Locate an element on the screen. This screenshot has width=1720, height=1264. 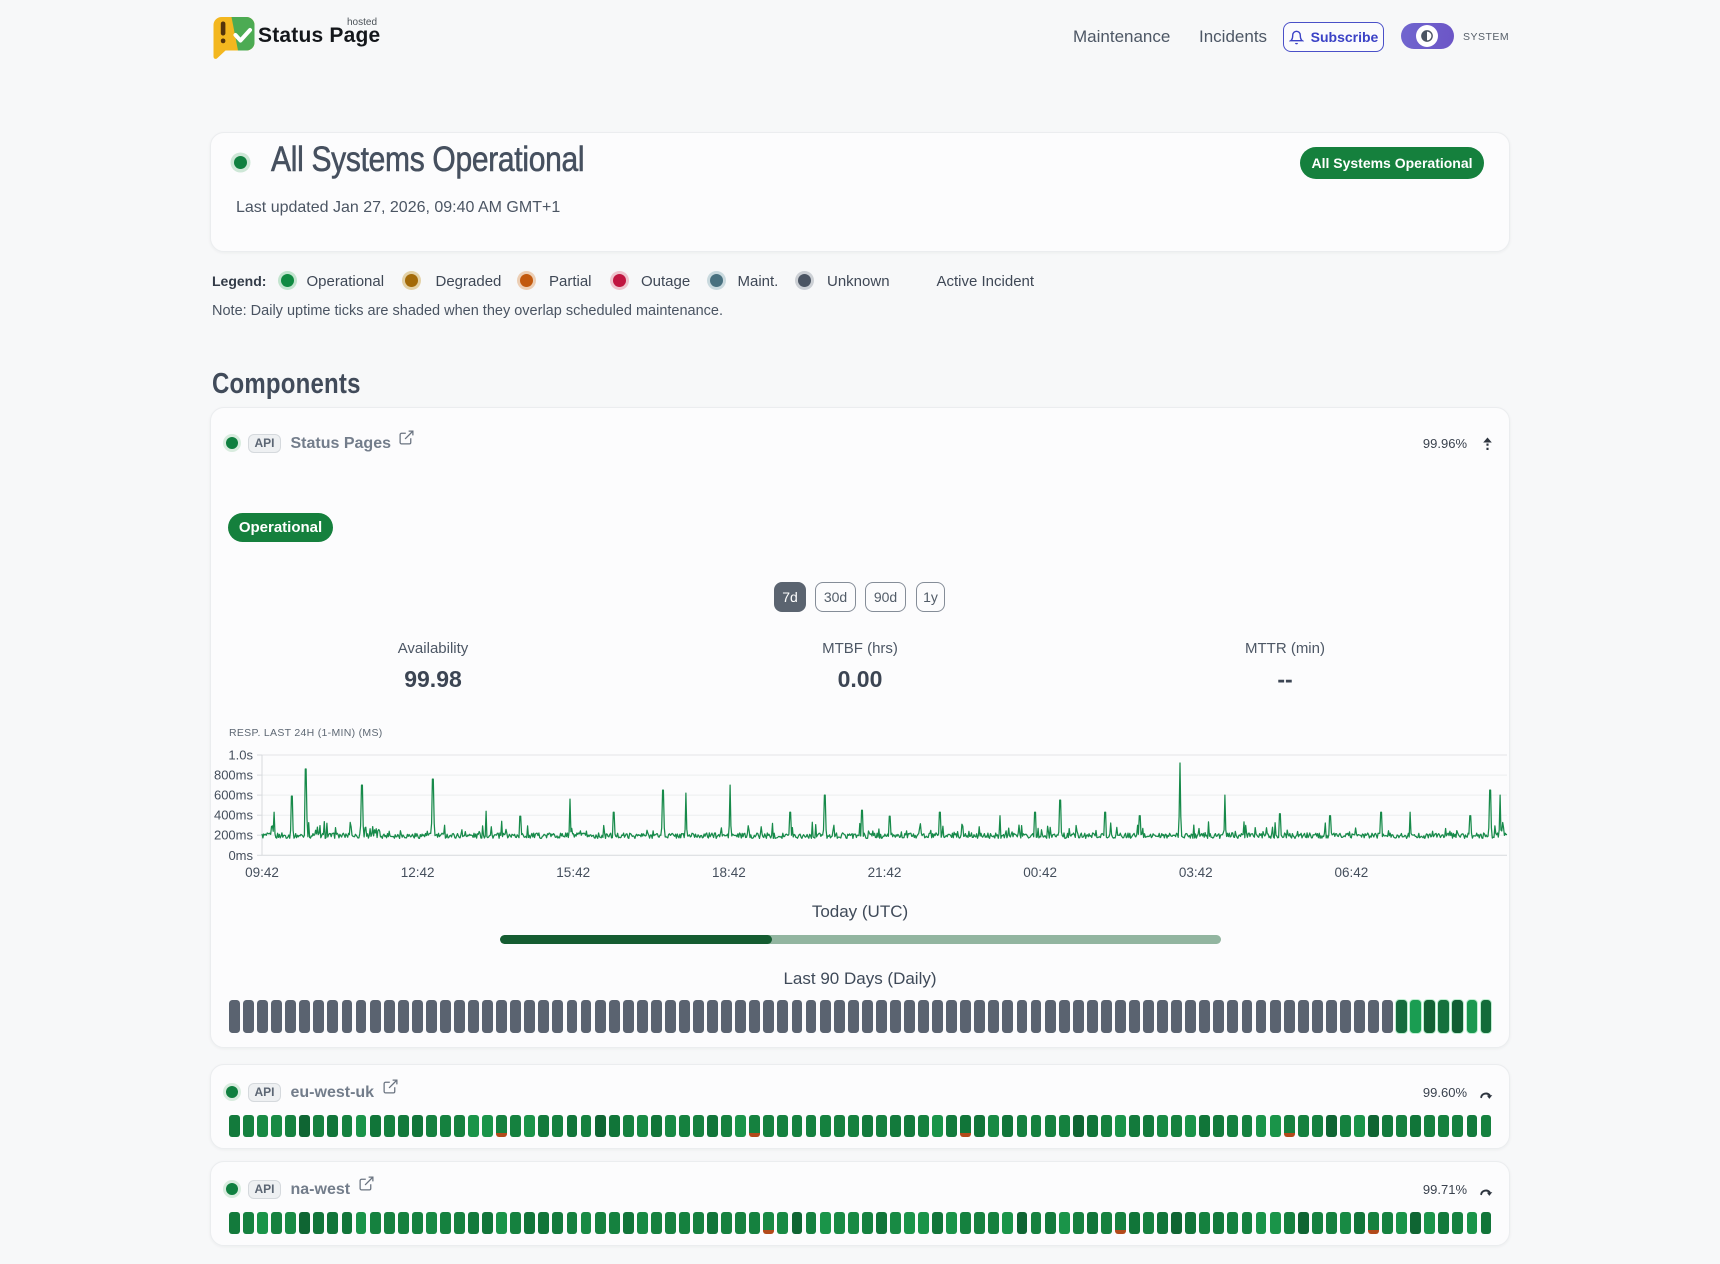
svg-text: 18:42 is located at coordinates (729, 872).